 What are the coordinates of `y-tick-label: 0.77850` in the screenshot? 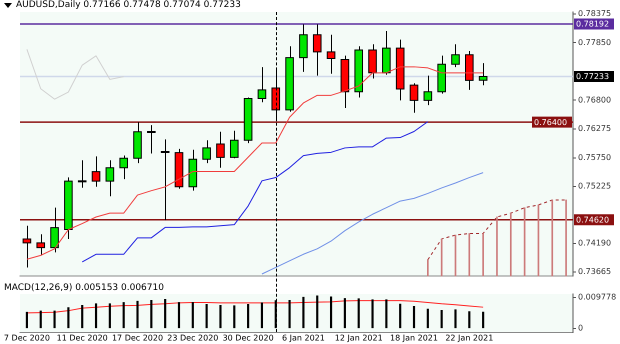 It's located at (595, 42).